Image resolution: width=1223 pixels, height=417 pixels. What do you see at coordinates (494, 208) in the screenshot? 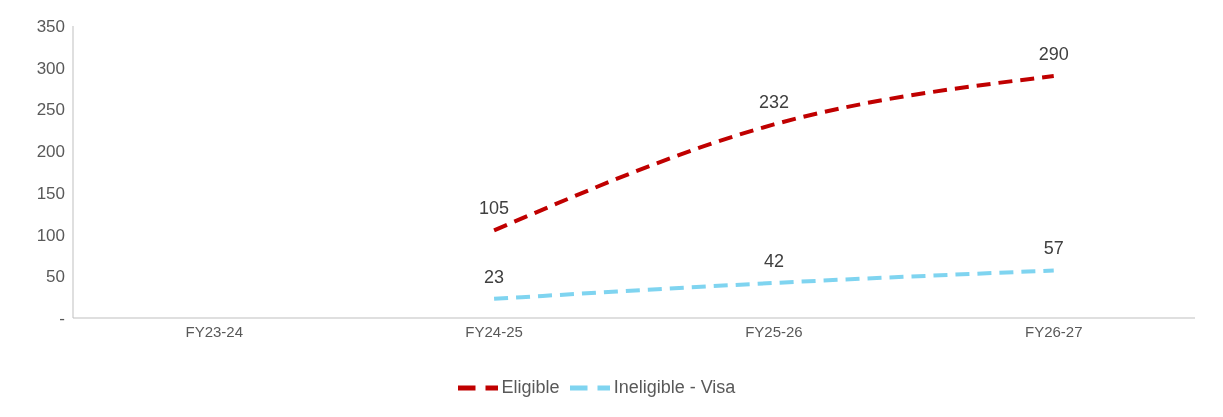
I see `data-label: 105` at bounding box center [494, 208].